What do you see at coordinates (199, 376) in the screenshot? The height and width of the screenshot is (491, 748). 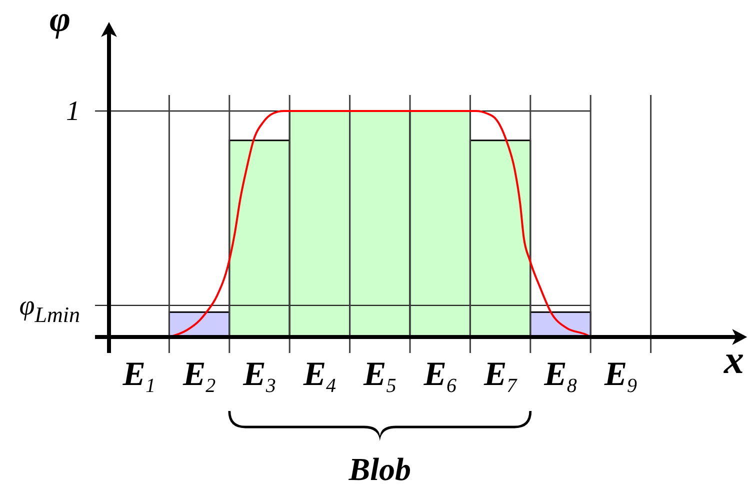 I see `x-tick-label: E$_{2}$` at bounding box center [199, 376].